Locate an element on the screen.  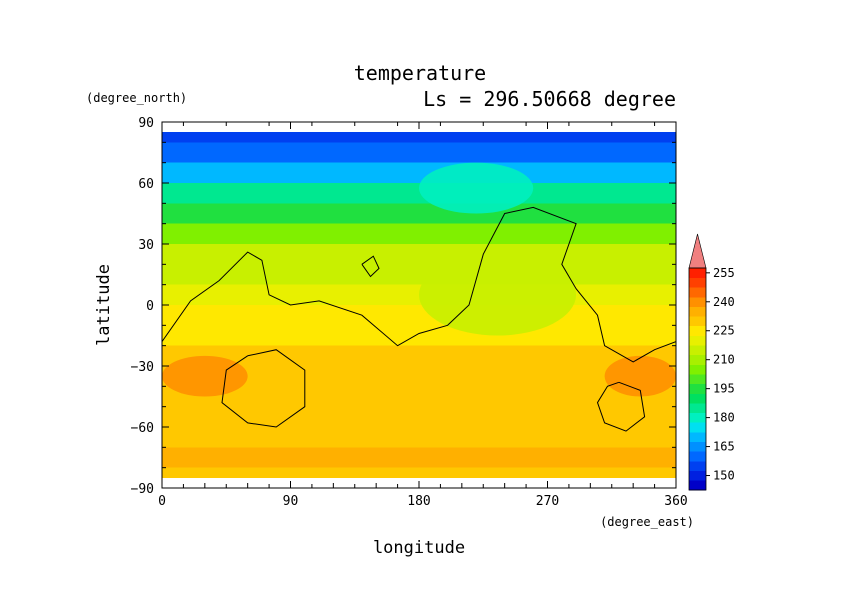
colorbar-frame is located at coordinates (697, 379).